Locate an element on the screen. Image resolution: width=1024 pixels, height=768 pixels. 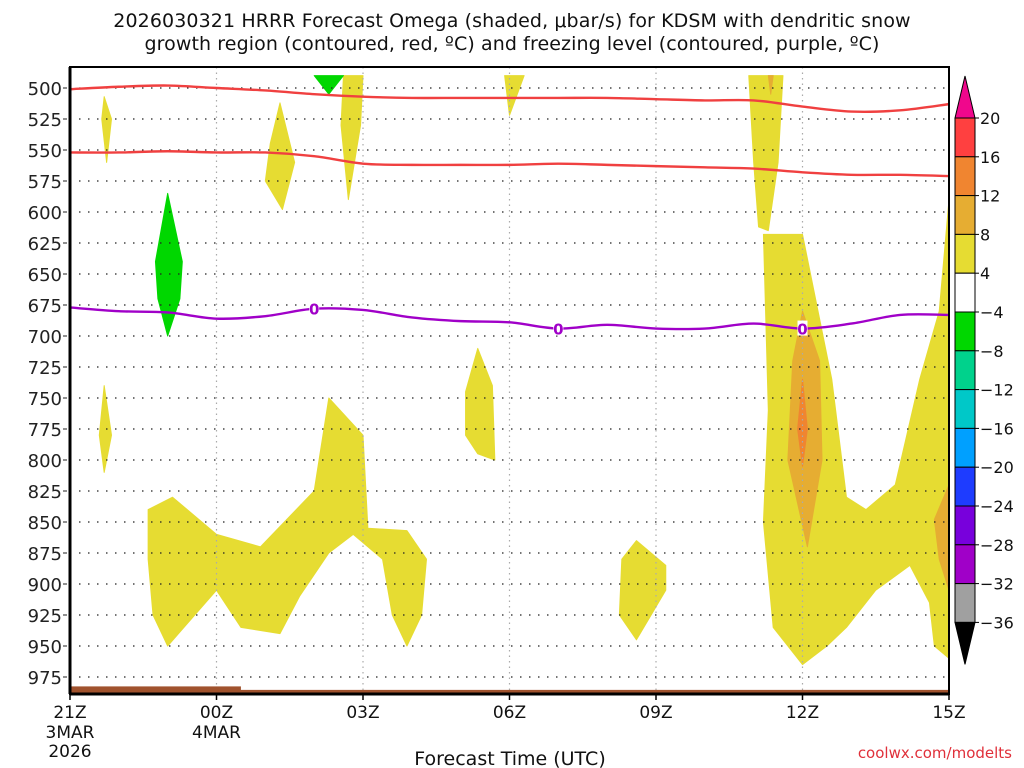
y-tick-label: 625 is located at coordinates (45, 244).